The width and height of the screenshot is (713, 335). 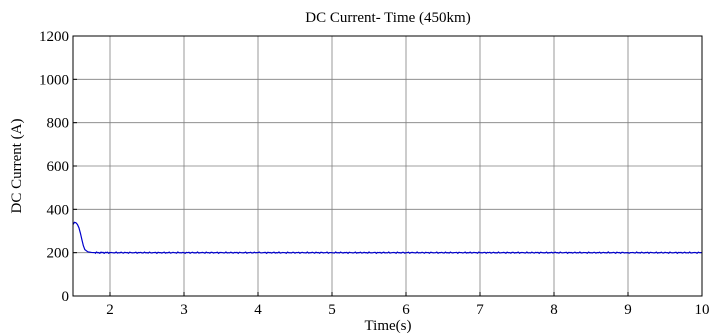 What do you see at coordinates (702, 310) in the screenshot?
I see `x-tick-label: 10` at bounding box center [702, 310].